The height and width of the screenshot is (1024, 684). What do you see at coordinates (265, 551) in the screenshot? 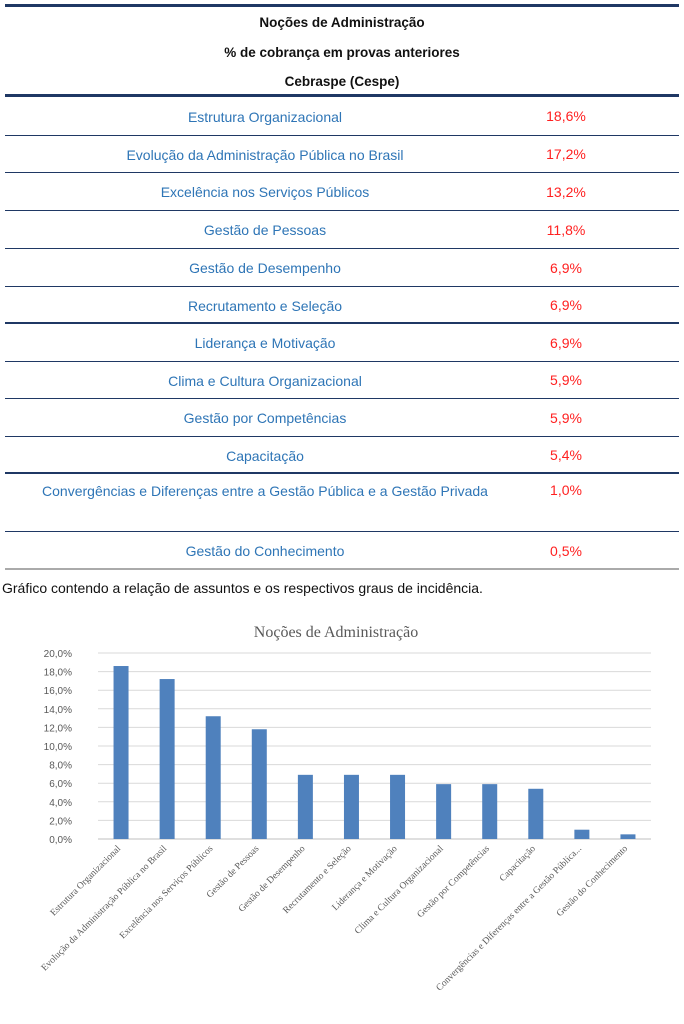
I see `topic-label: Gestão do Conhecimento` at bounding box center [265, 551].